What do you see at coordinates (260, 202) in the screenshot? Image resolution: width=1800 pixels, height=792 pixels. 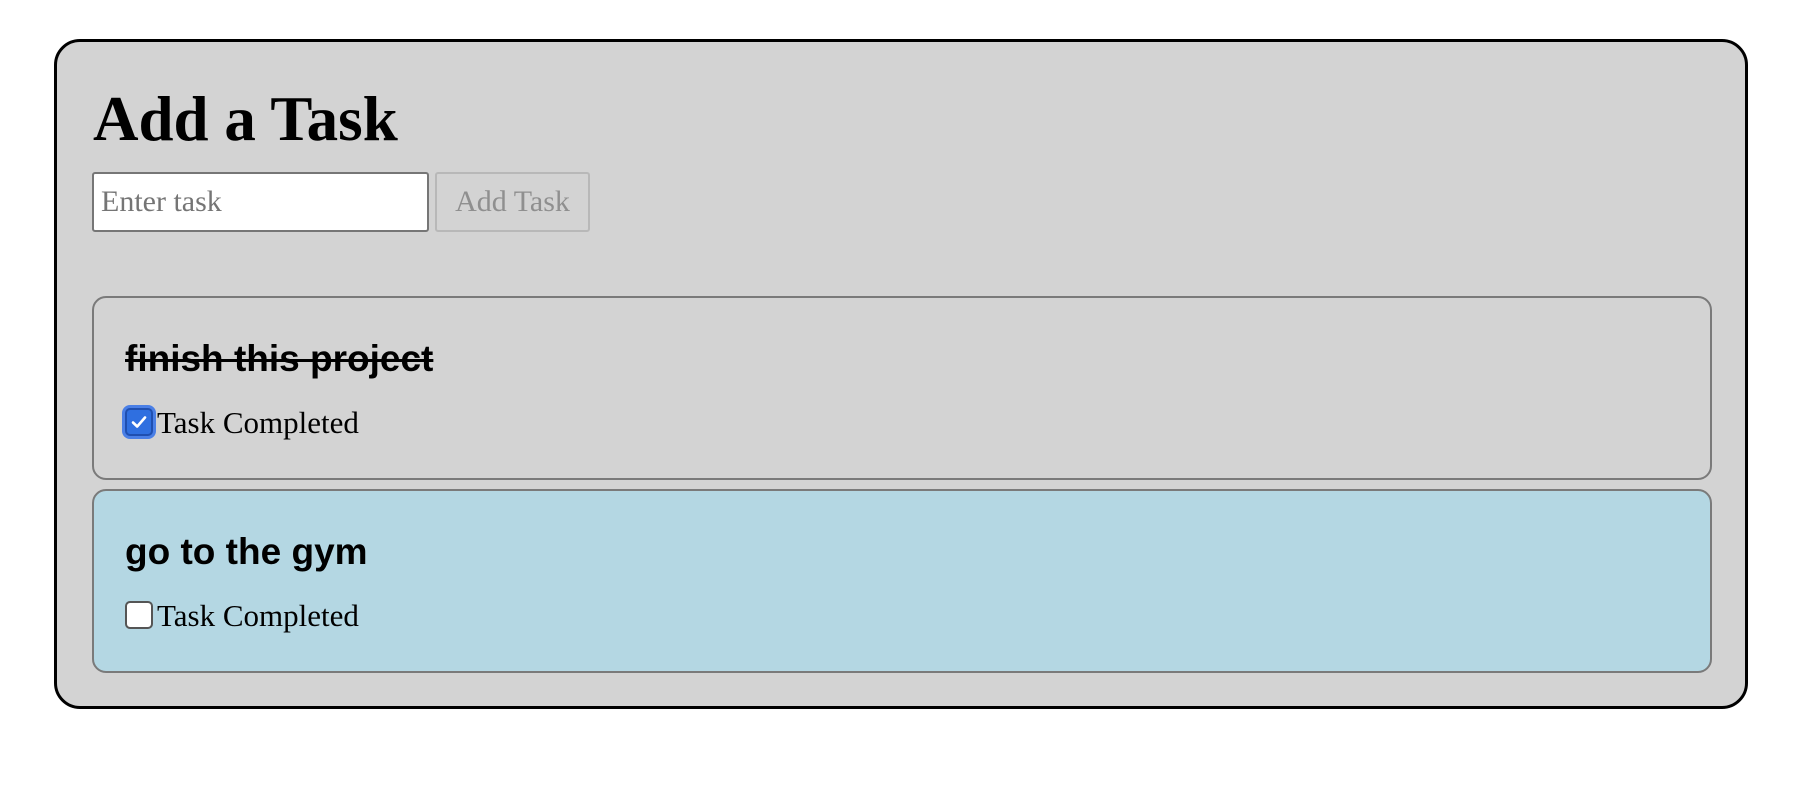 I see `task-input` at bounding box center [260, 202].